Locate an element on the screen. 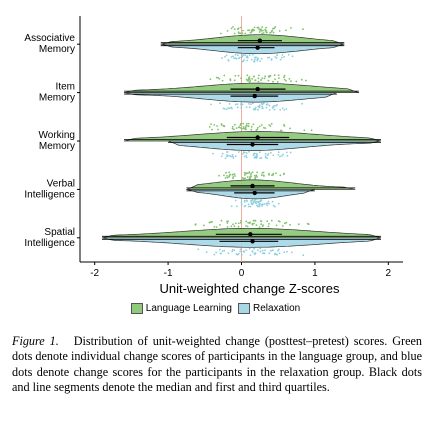  y-tick-label: Working is located at coordinates (57, 135).